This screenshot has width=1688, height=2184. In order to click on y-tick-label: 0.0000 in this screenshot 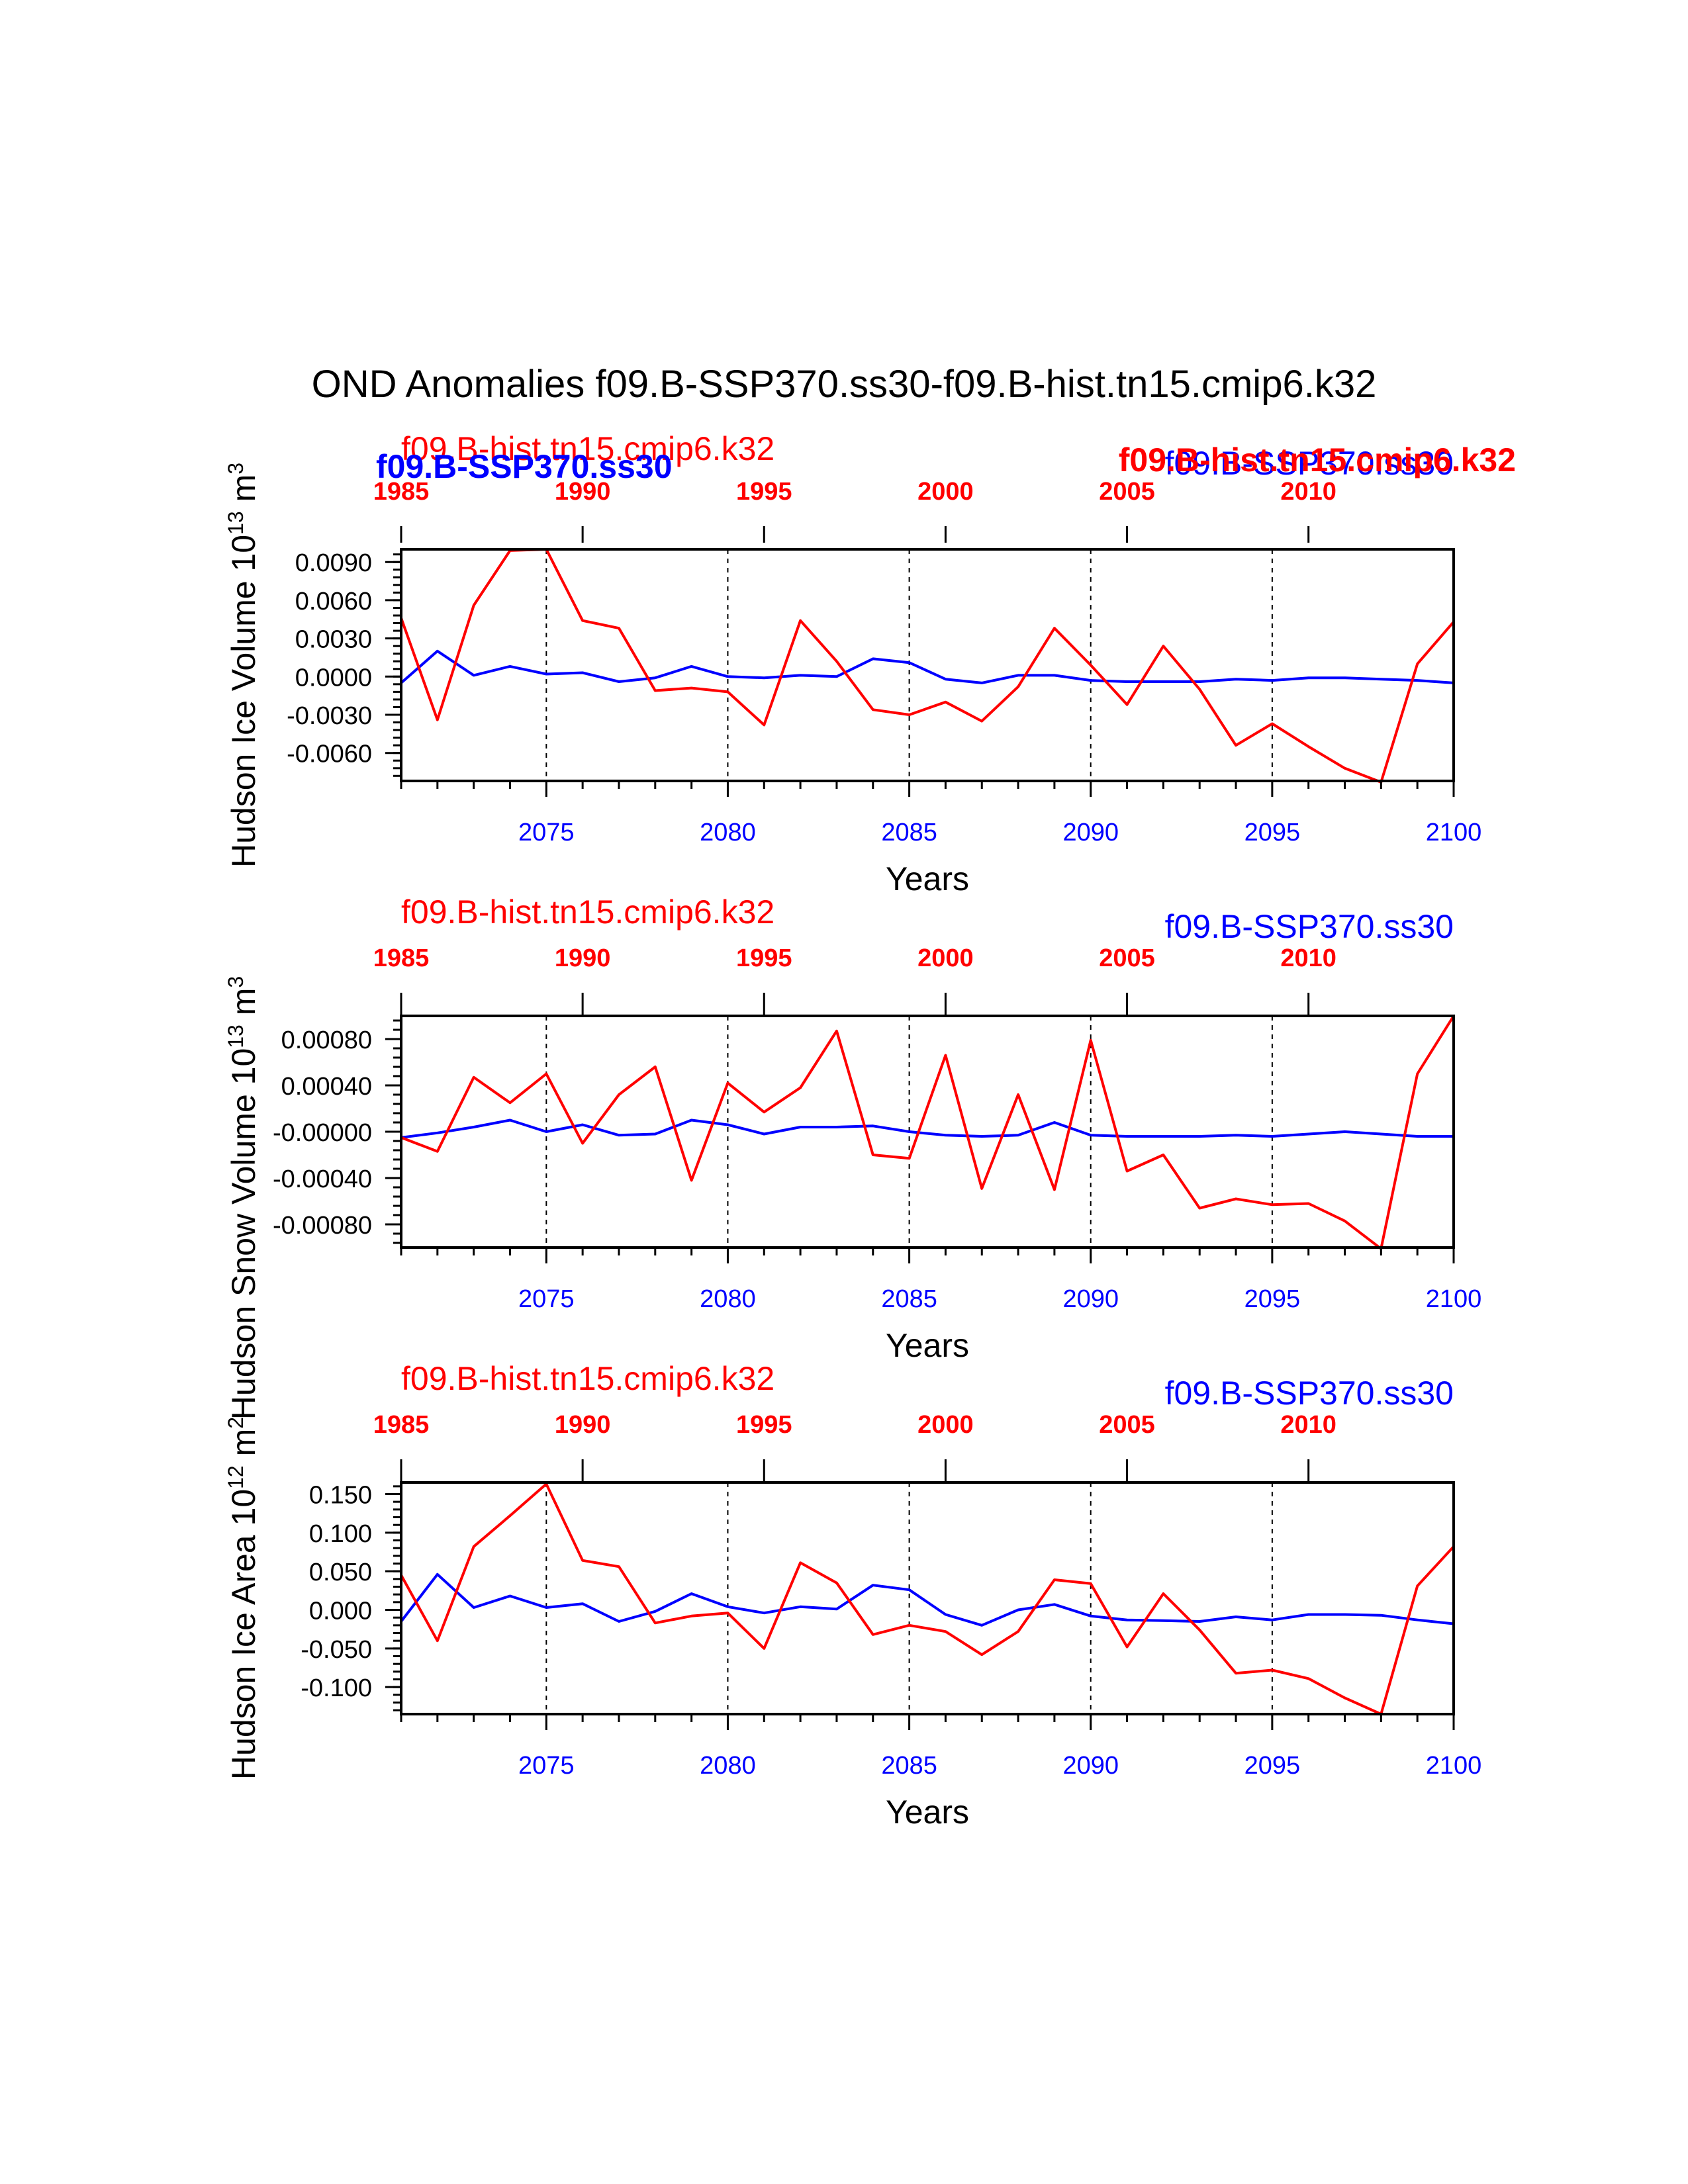, I will do `click(333, 678)`.